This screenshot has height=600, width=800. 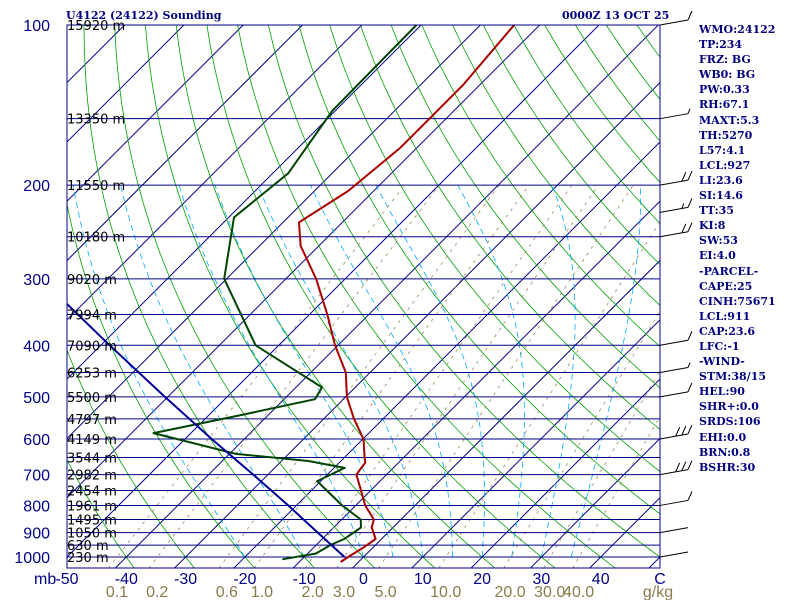 What do you see at coordinates (385, 592) in the screenshot?
I see `mixing-ratio-label: 5.0` at bounding box center [385, 592].